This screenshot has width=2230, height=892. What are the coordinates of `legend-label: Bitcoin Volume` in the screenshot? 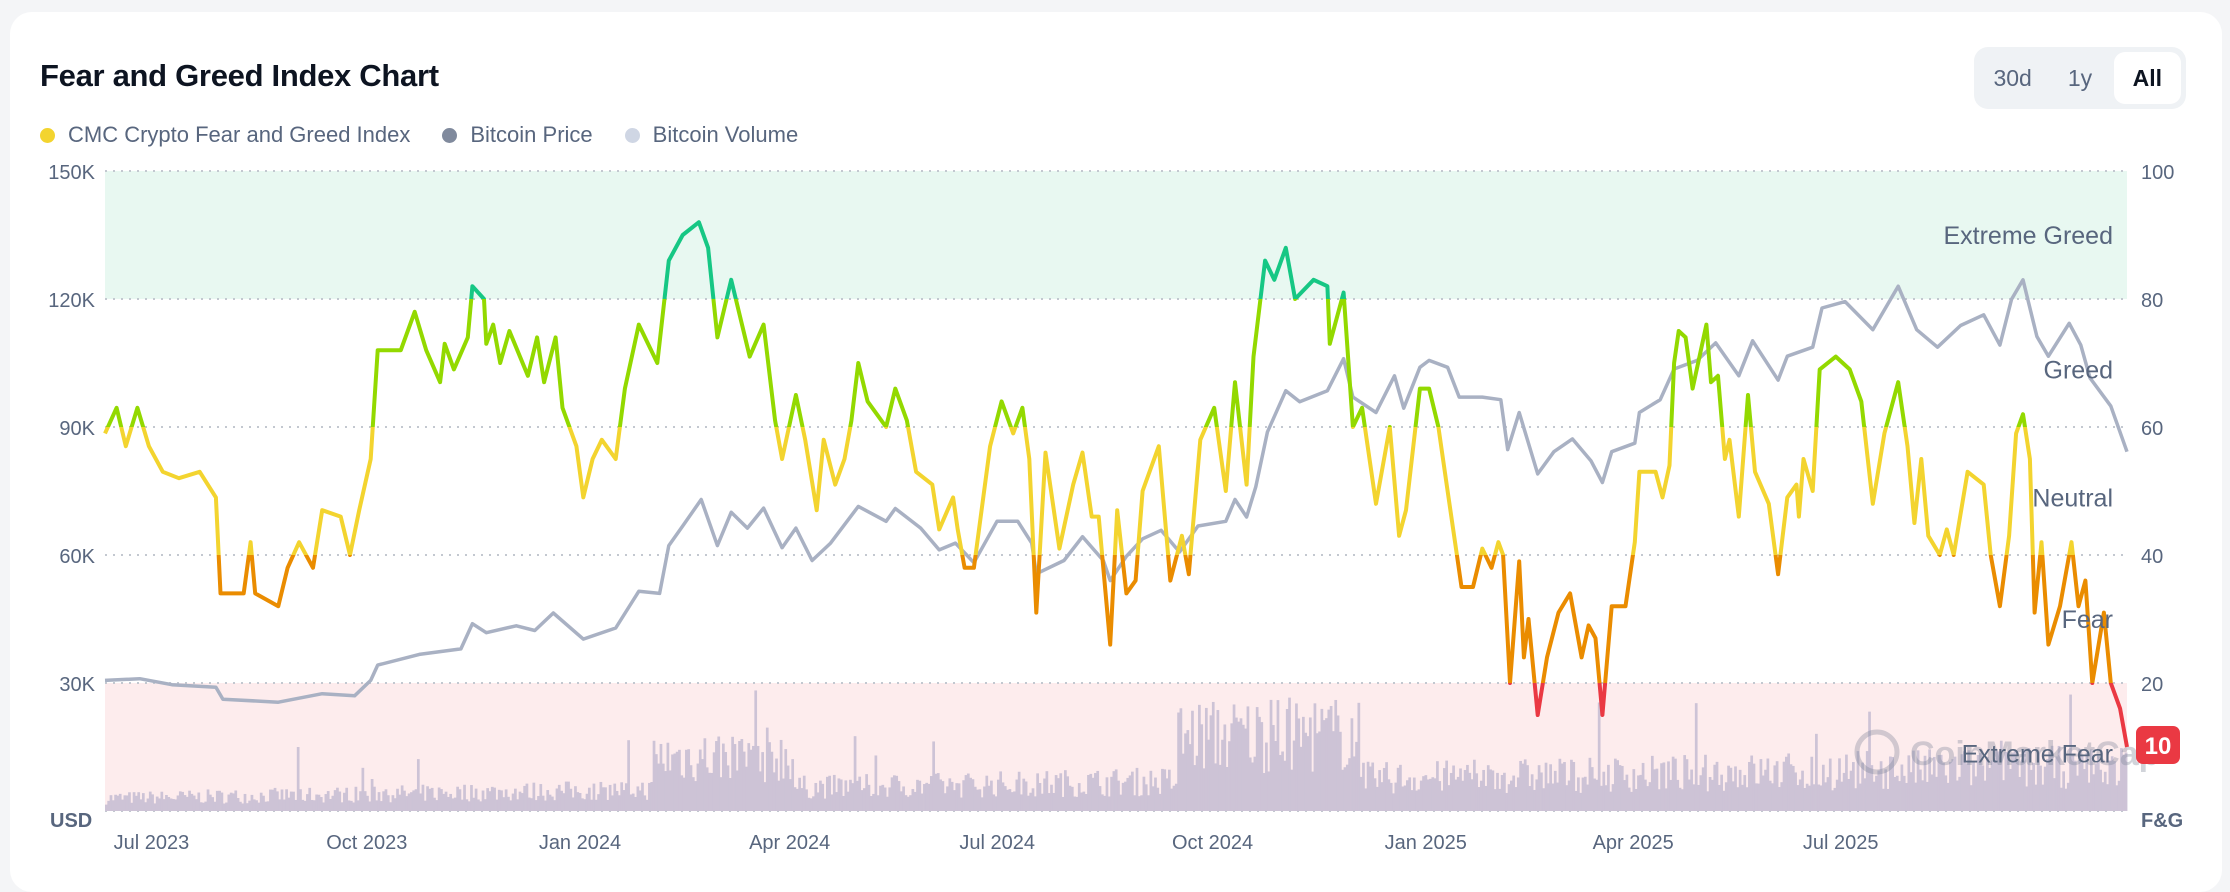 It's located at (725, 134).